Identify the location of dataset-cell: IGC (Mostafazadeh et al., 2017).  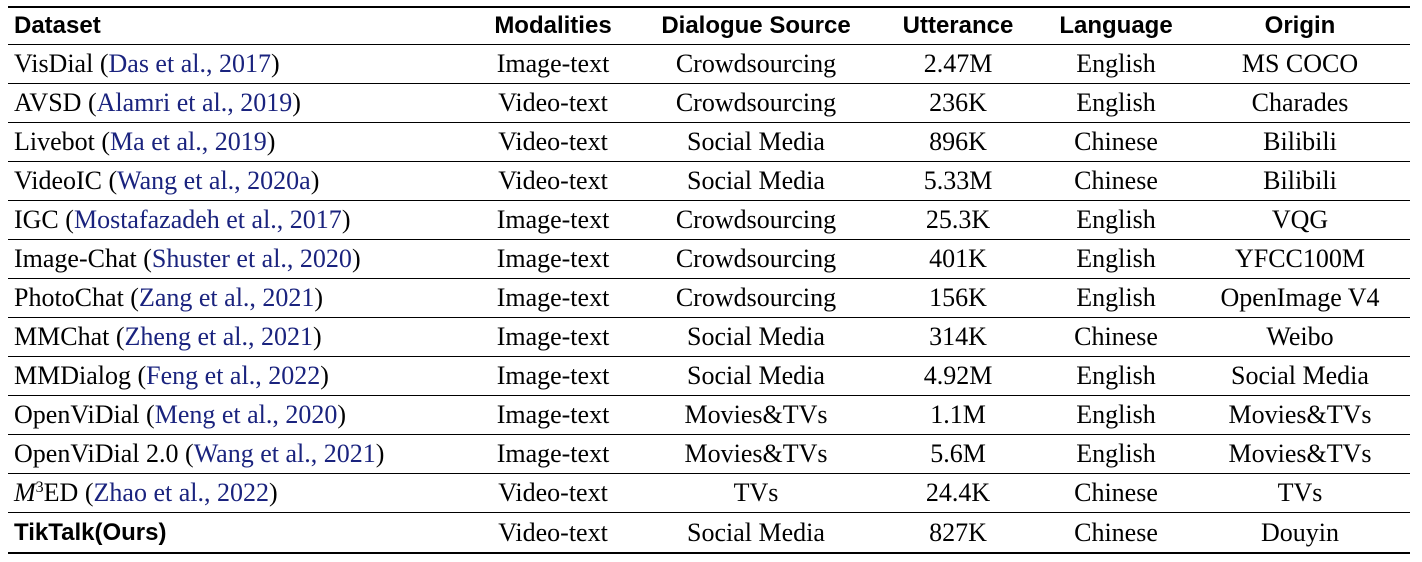
(182, 219).